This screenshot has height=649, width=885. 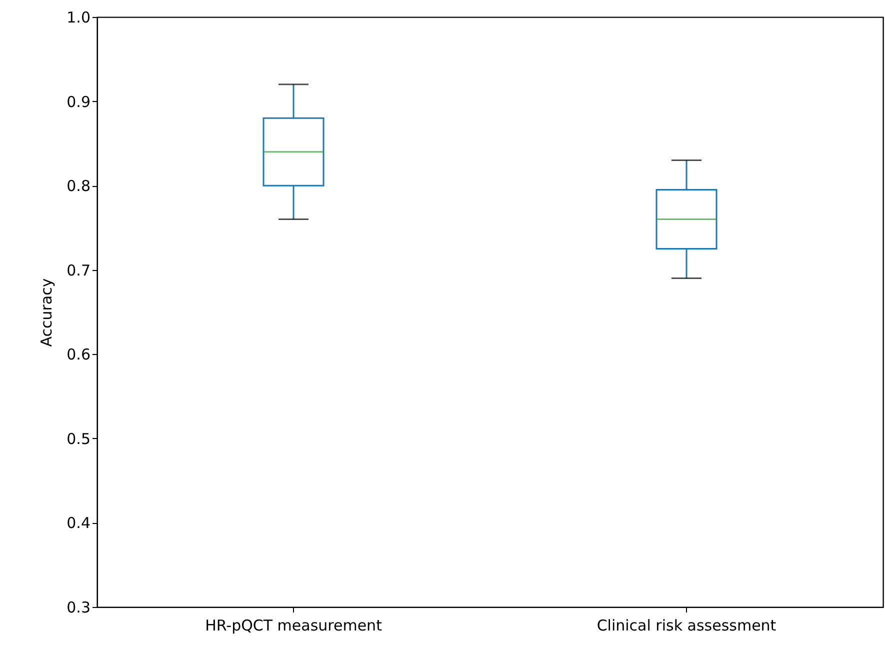 I want to click on y-tick-label: 0.7, so click(x=78, y=270).